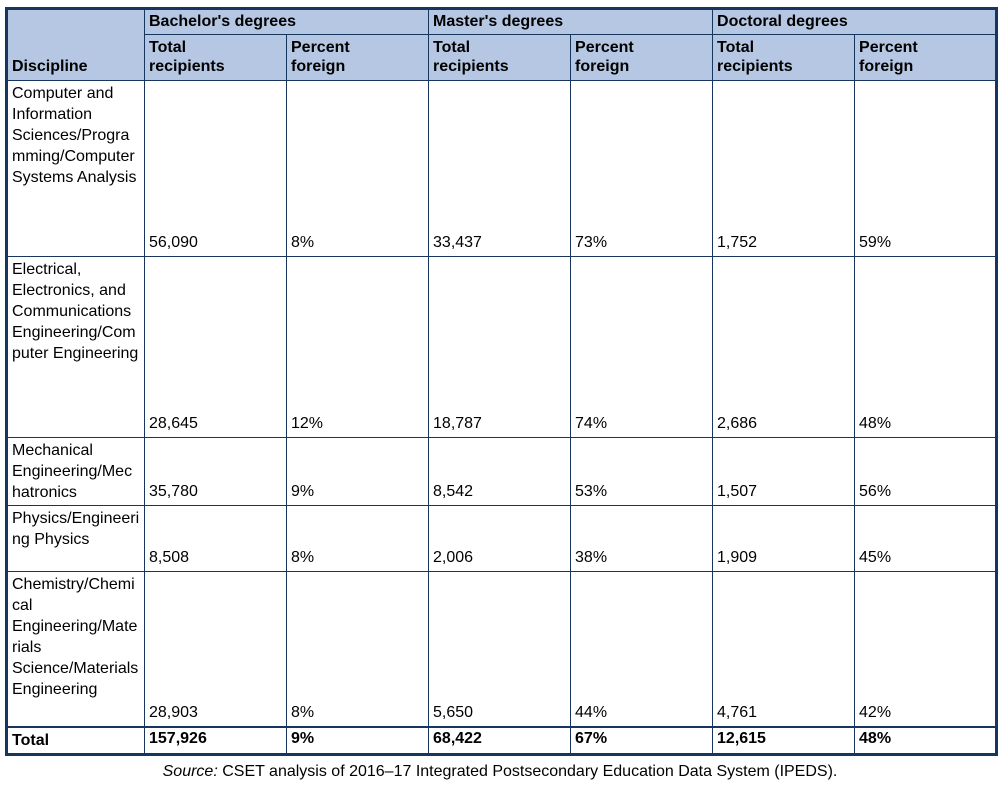  I want to click on value-cell: 18,787, so click(500, 347).